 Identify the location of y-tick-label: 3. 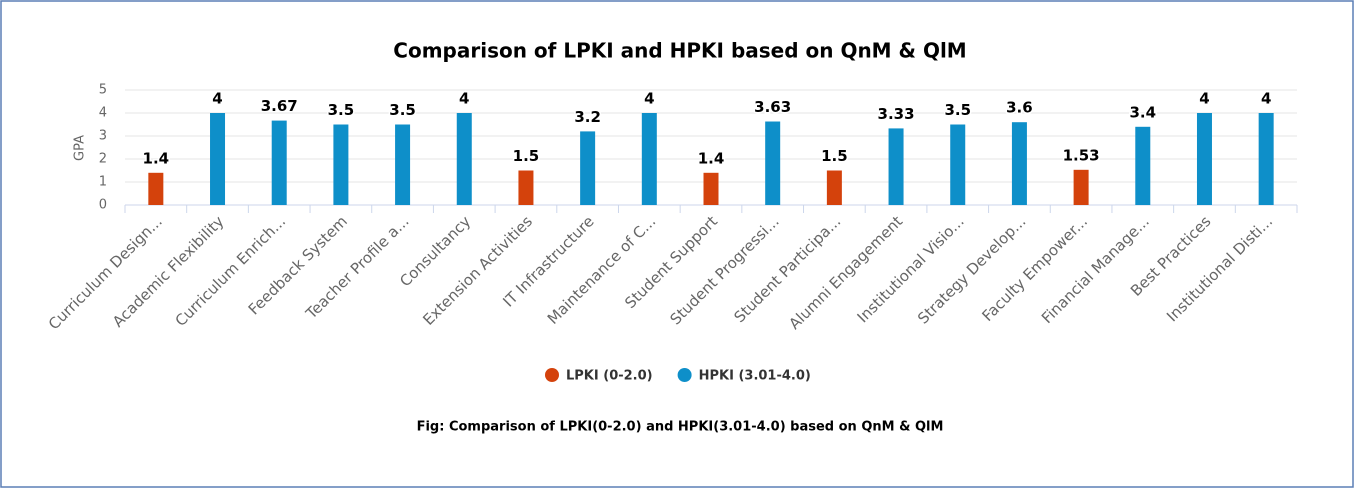
(103, 136).